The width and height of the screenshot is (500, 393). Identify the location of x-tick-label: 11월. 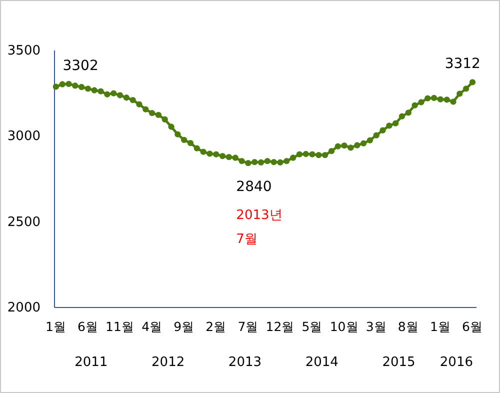
(120, 326).